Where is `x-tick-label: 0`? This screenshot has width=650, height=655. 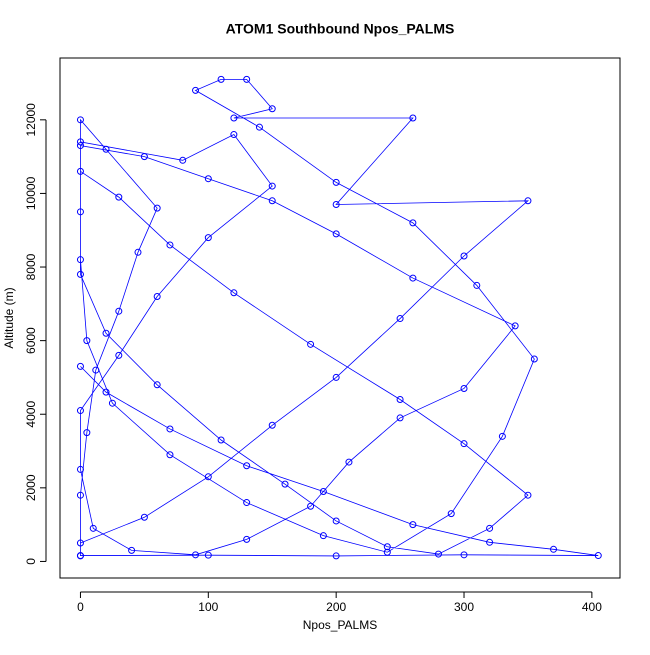 x-tick-label: 0 is located at coordinates (80, 607).